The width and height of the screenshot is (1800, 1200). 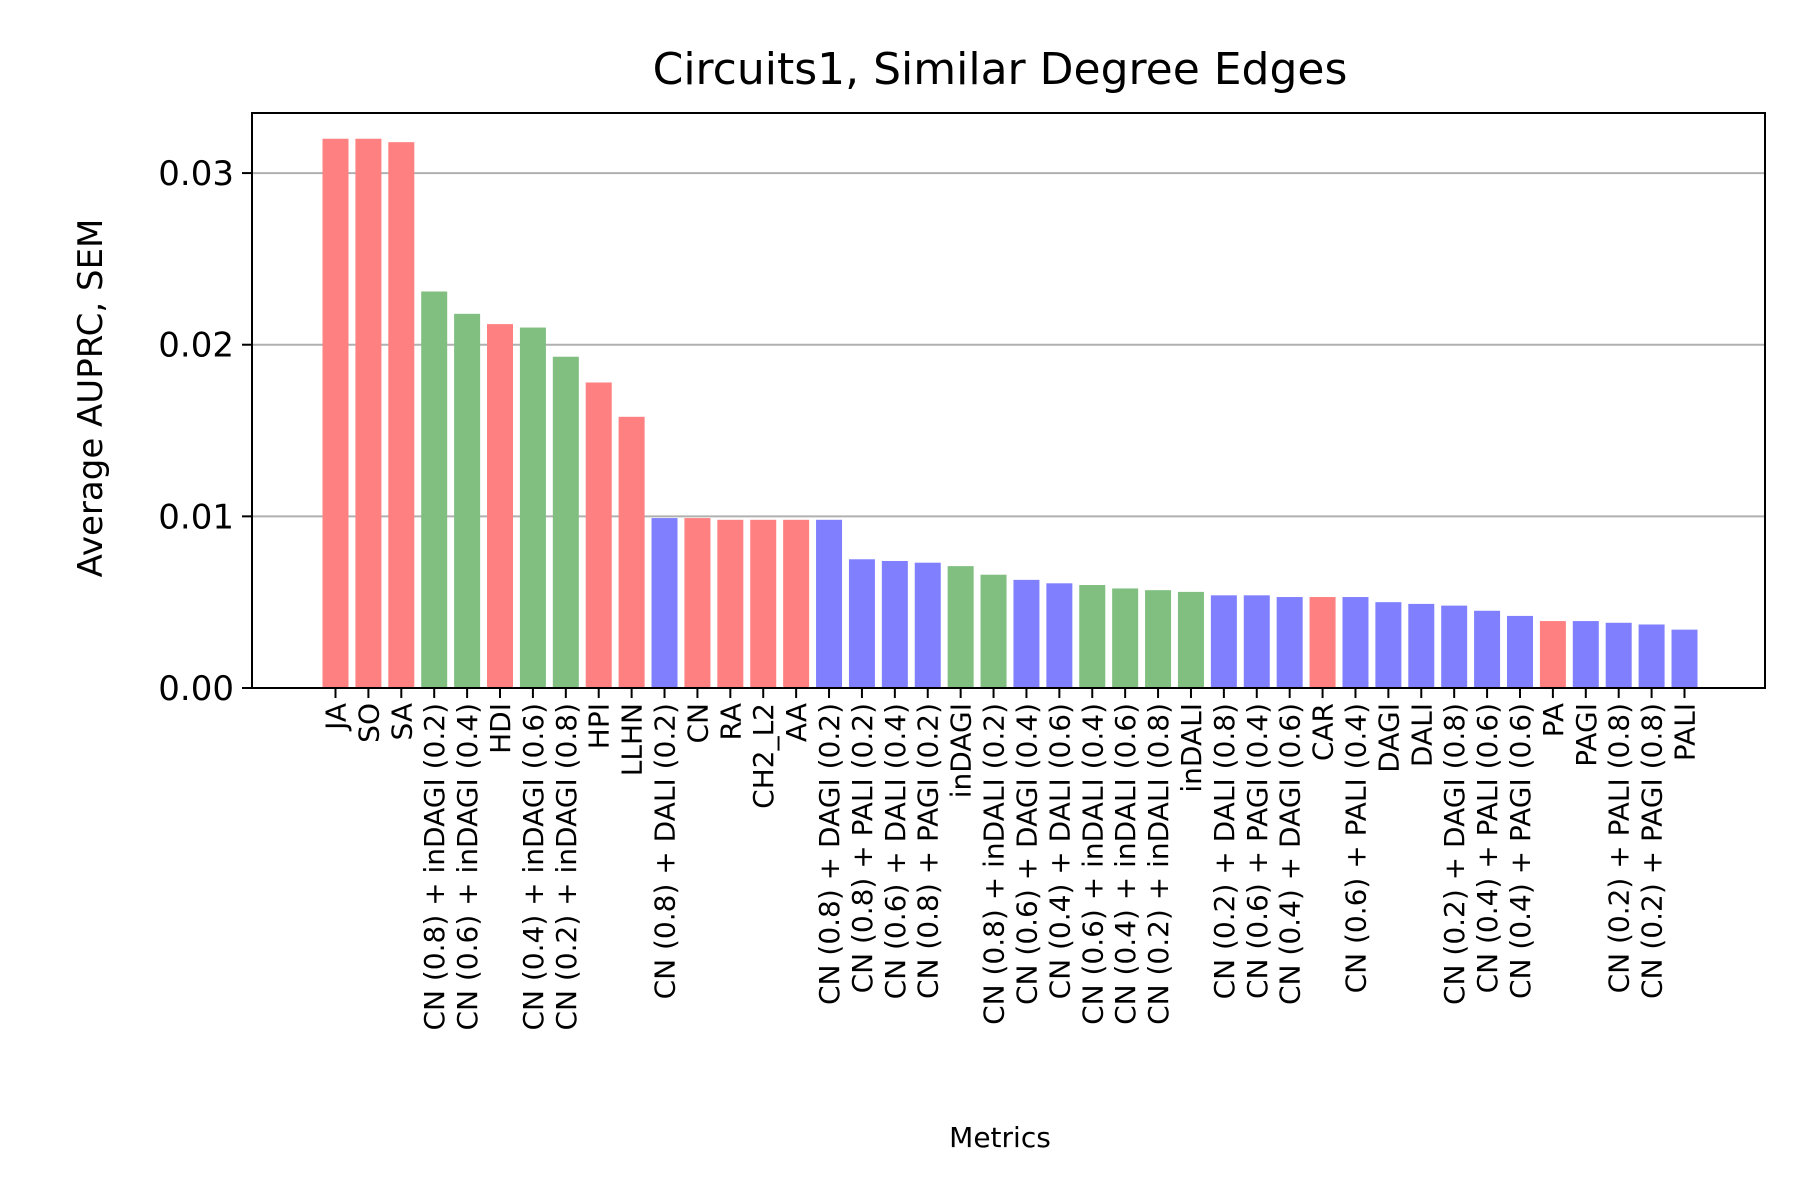 What do you see at coordinates (1224, 851) in the screenshot?
I see `x-tick-label: CN (0.2) + DALI (0.8)` at bounding box center [1224, 851].